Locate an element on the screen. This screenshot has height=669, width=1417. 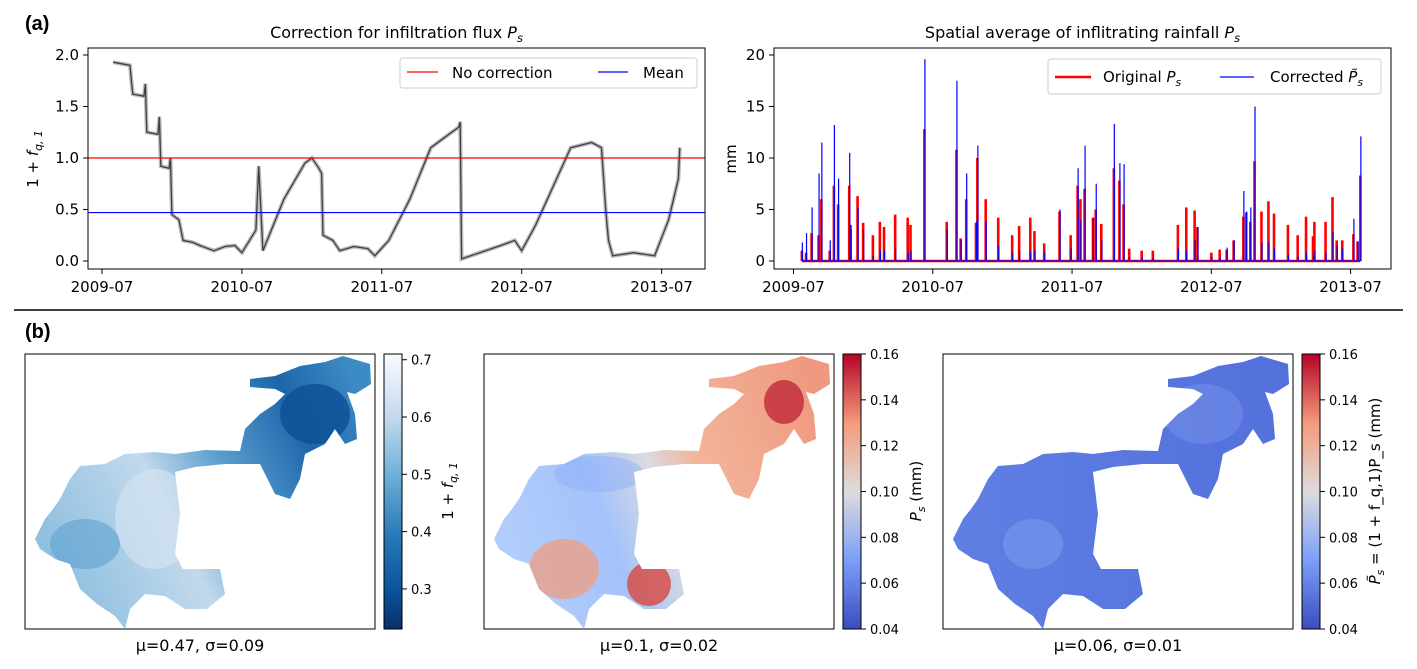
colorbar-tick-label: 0.3 is located at coordinates (421, 590).